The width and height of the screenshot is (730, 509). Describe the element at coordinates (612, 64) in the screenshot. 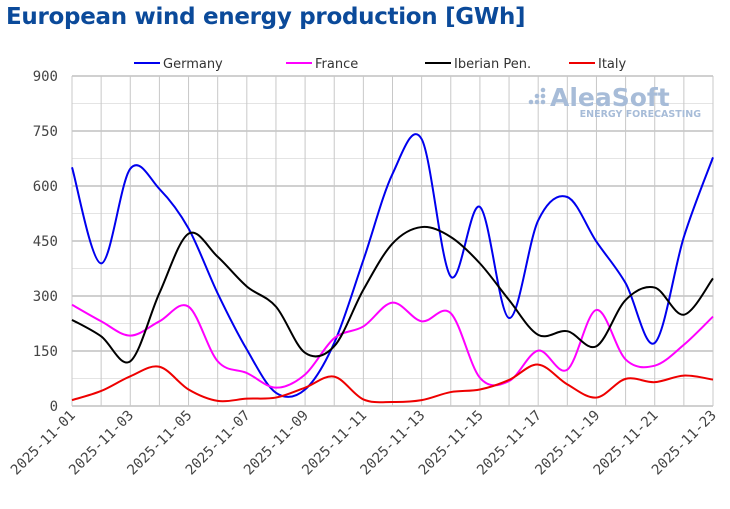

I see `legend-label: Italy` at that location.